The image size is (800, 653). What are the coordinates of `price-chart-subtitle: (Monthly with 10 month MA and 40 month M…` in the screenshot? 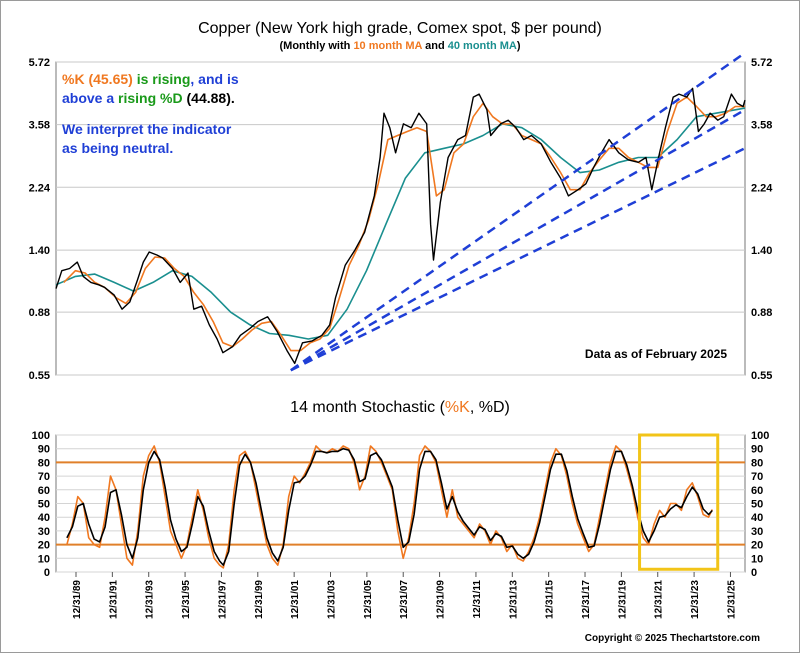 It's located at (400, 46).